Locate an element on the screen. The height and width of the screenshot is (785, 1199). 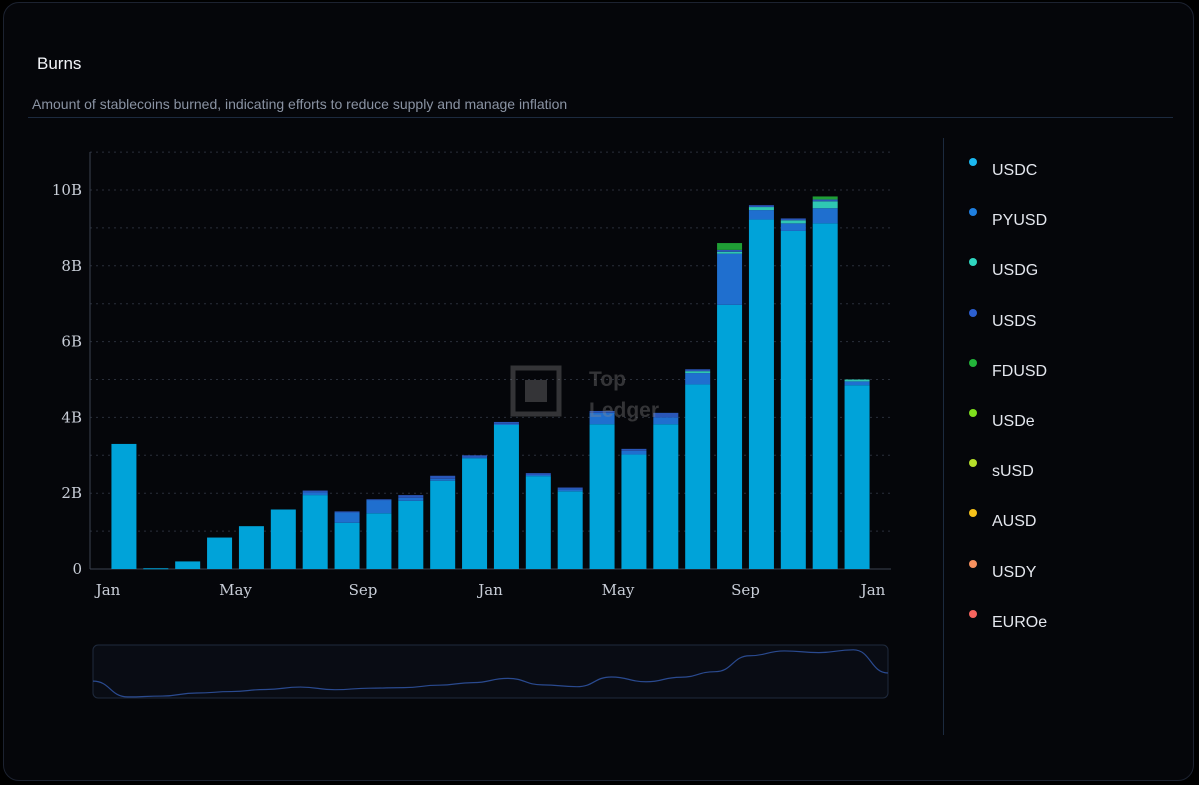
y-tick-label: 4B is located at coordinates (71, 417).